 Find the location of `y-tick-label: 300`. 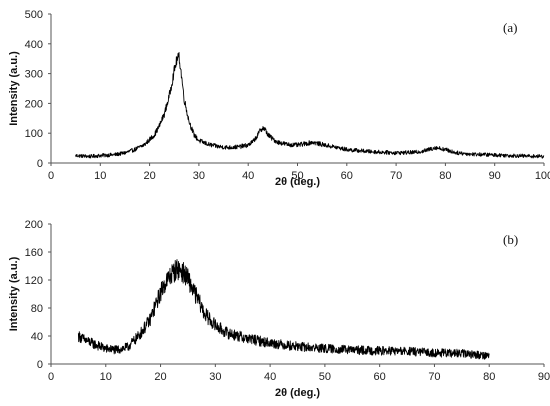

y-tick-label: 300 is located at coordinates (34, 75).